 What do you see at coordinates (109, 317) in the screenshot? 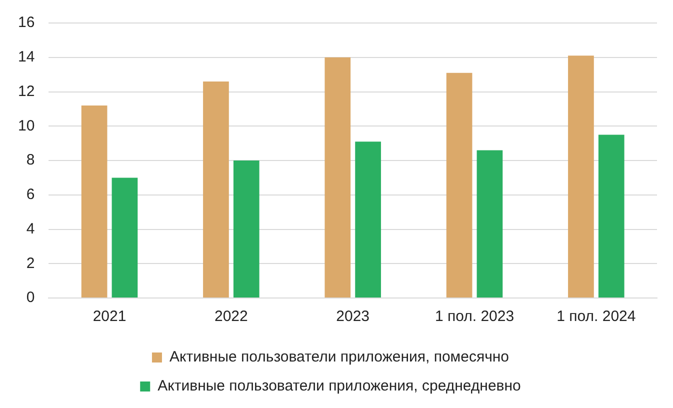
I see `x-tick-label: 2021` at bounding box center [109, 317].